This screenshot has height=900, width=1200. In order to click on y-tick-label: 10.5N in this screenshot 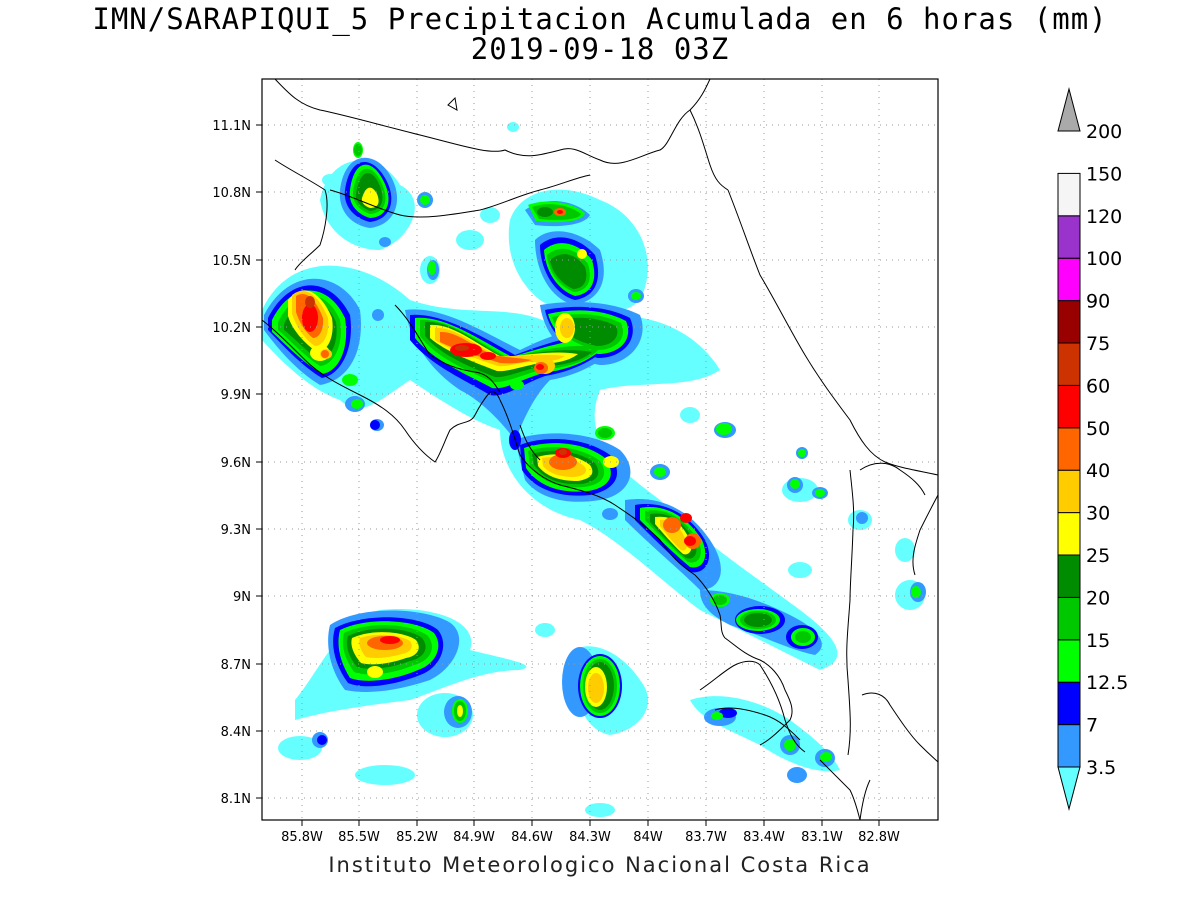, I will do `click(231, 261)`.